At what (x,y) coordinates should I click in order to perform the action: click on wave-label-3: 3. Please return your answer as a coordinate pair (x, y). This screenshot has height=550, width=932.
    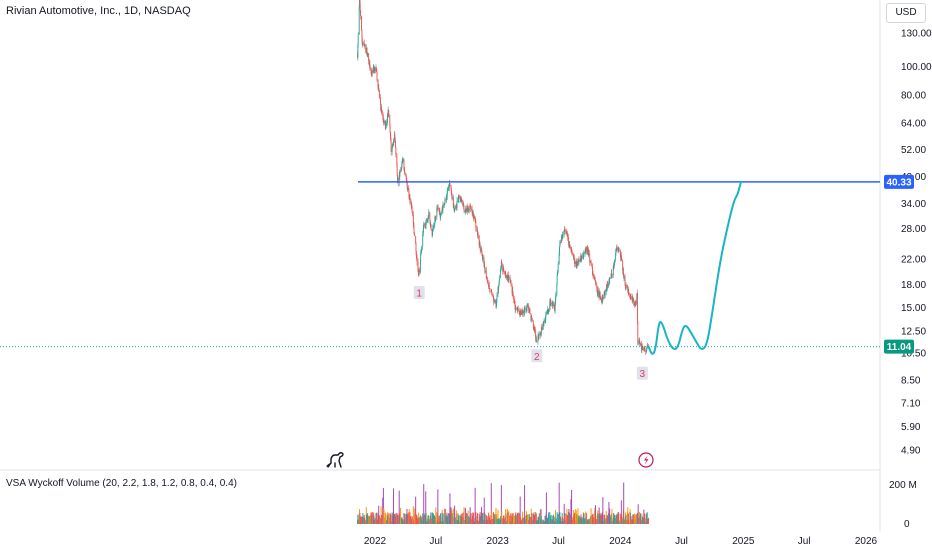
    Looking at the image, I should click on (643, 374).